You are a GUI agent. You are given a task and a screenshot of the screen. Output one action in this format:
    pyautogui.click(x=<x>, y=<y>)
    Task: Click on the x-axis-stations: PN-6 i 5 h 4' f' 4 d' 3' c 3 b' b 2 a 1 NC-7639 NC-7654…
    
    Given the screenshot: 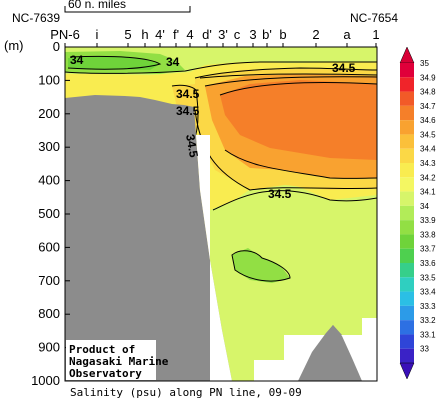 What is the action you would take?
    pyautogui.click(x=205, y=23)
    